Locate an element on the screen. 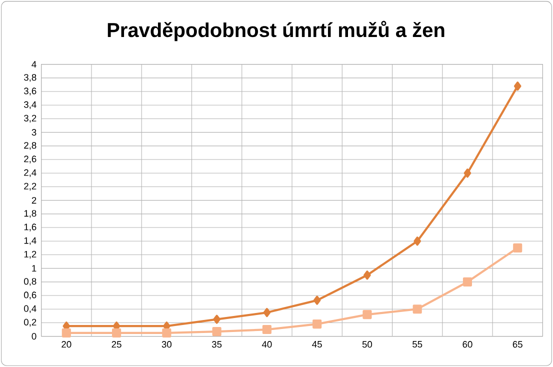 This screenshot has height=367, width=553. y-tick-label: 3,8 is located at coordinates (30, 78).